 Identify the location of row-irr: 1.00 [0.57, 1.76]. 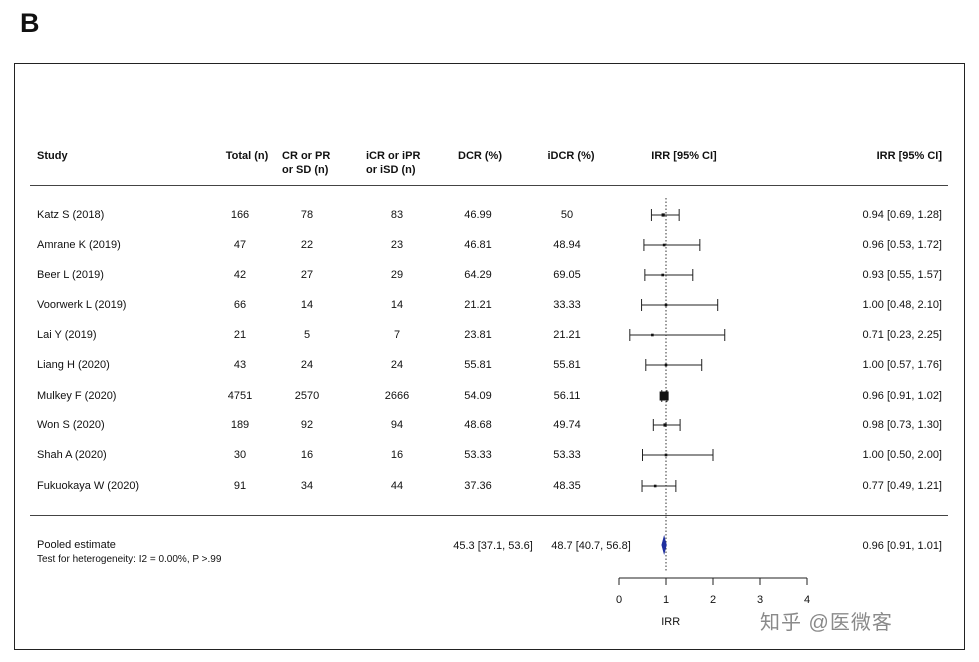
(902, 365).